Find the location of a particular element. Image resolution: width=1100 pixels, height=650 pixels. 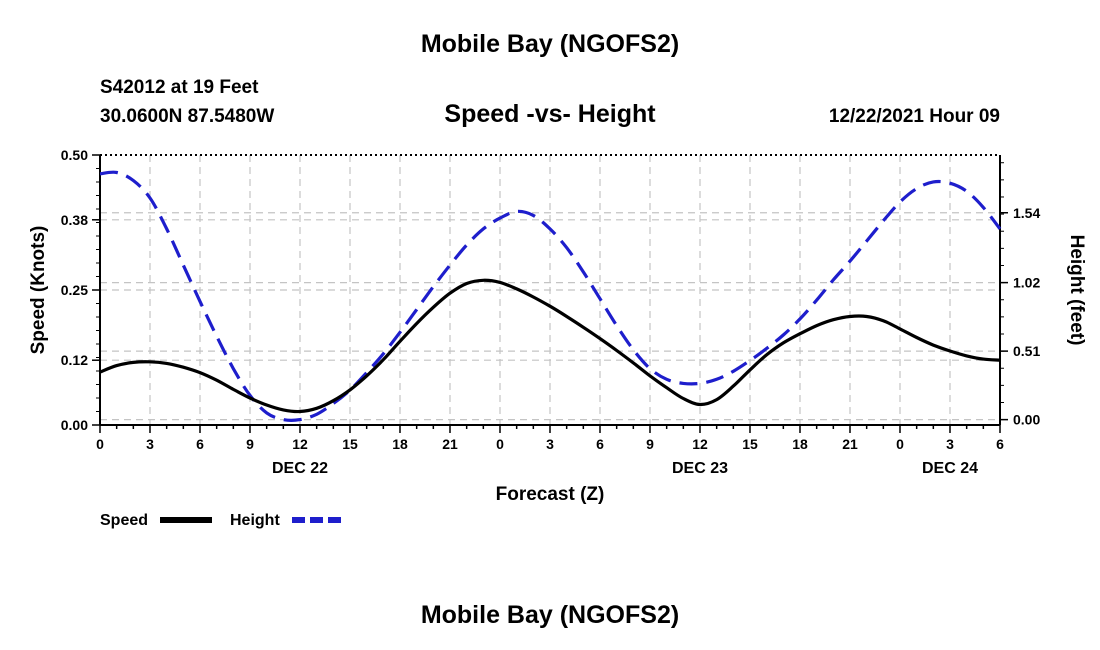

y-left-tick-label: 0.25 is located at coordinates (74, 290).